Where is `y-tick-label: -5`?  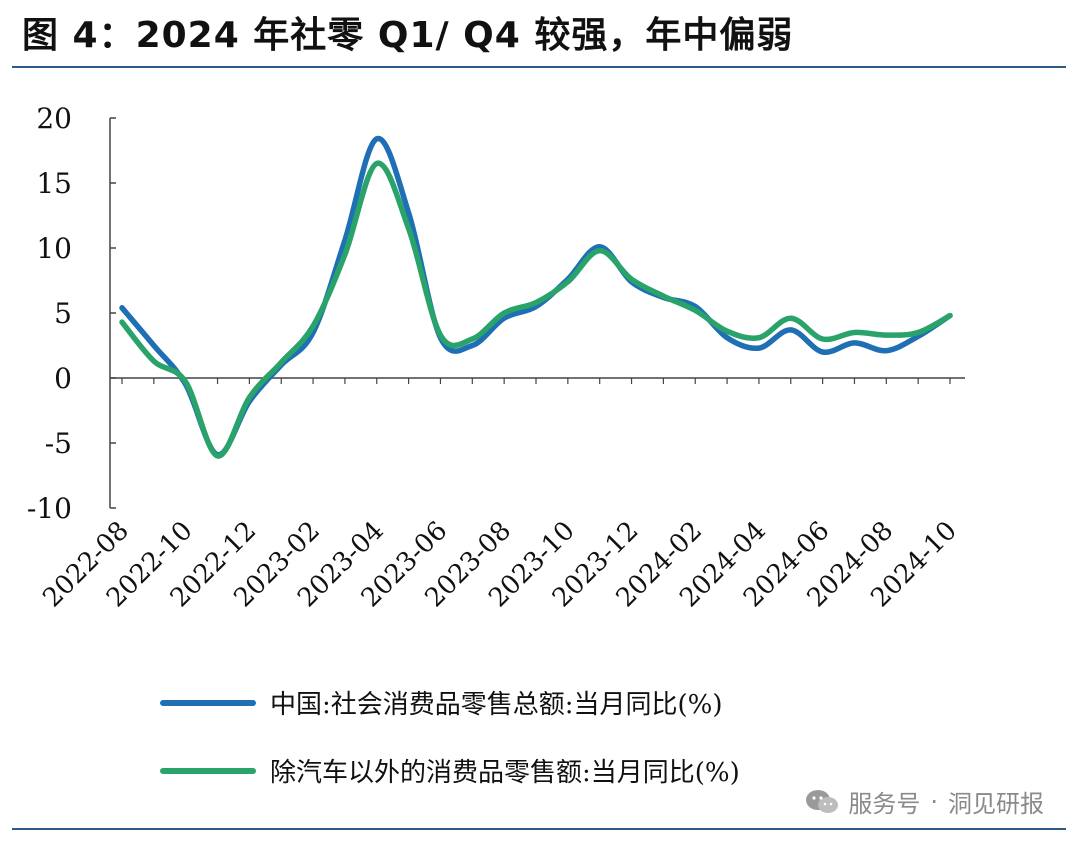 y-tick-label: -5 is located at coordinates (58, 443).